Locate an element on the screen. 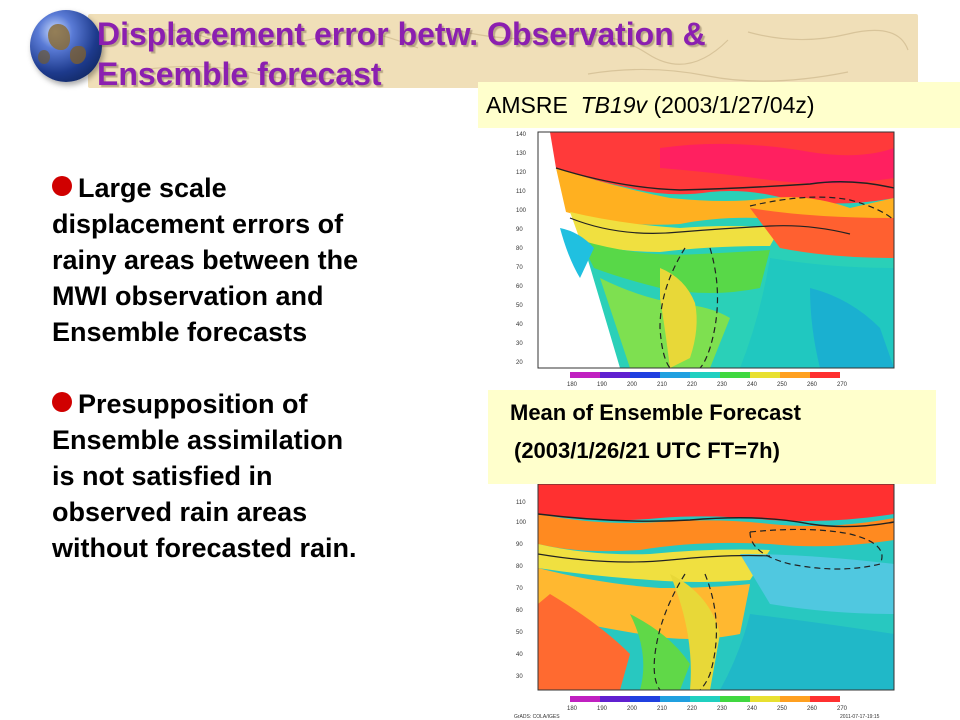  amsre-label: AMSRE TB19v (2003/1/27/04z) is located at coordinates (719, 105).